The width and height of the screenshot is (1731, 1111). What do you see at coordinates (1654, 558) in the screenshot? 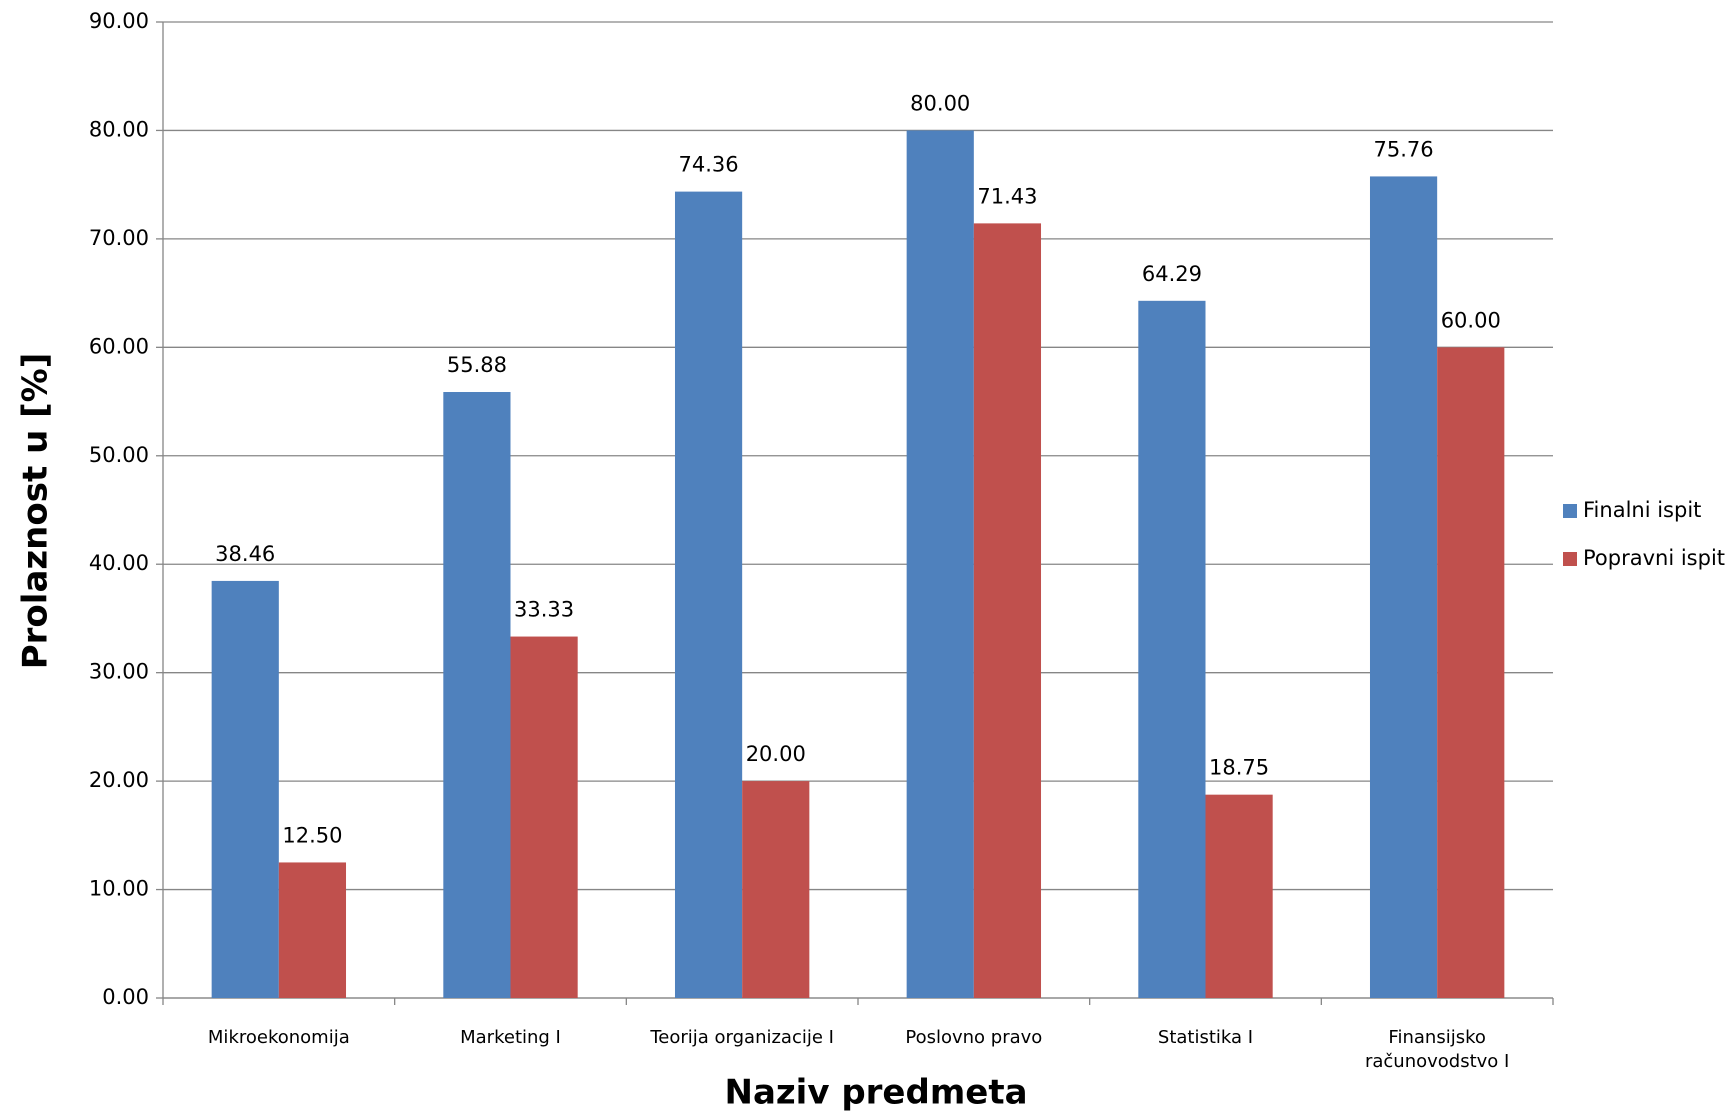
I see `legend-label: Popravni ispit` at bounding box center [1654, 558].